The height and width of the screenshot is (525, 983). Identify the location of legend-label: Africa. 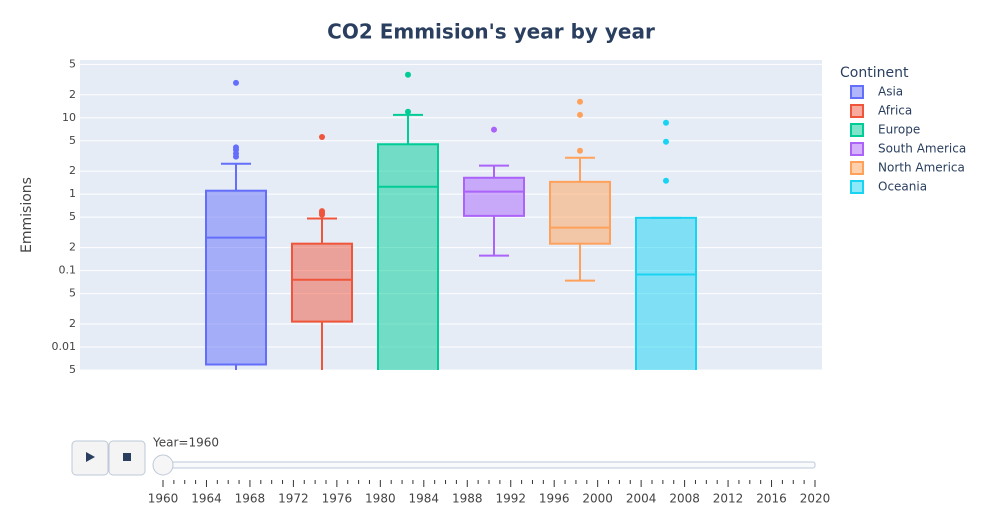
(895, 111).